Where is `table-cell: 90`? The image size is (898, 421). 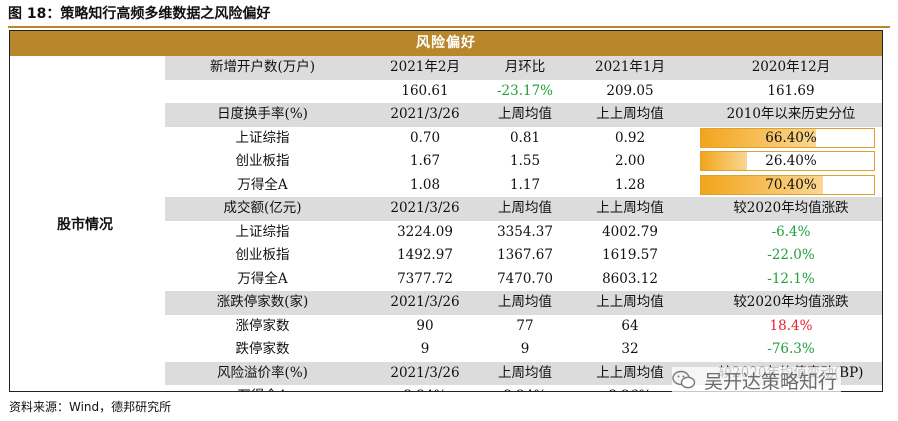
table-cell: 90 is located at coordinates (425, 325).